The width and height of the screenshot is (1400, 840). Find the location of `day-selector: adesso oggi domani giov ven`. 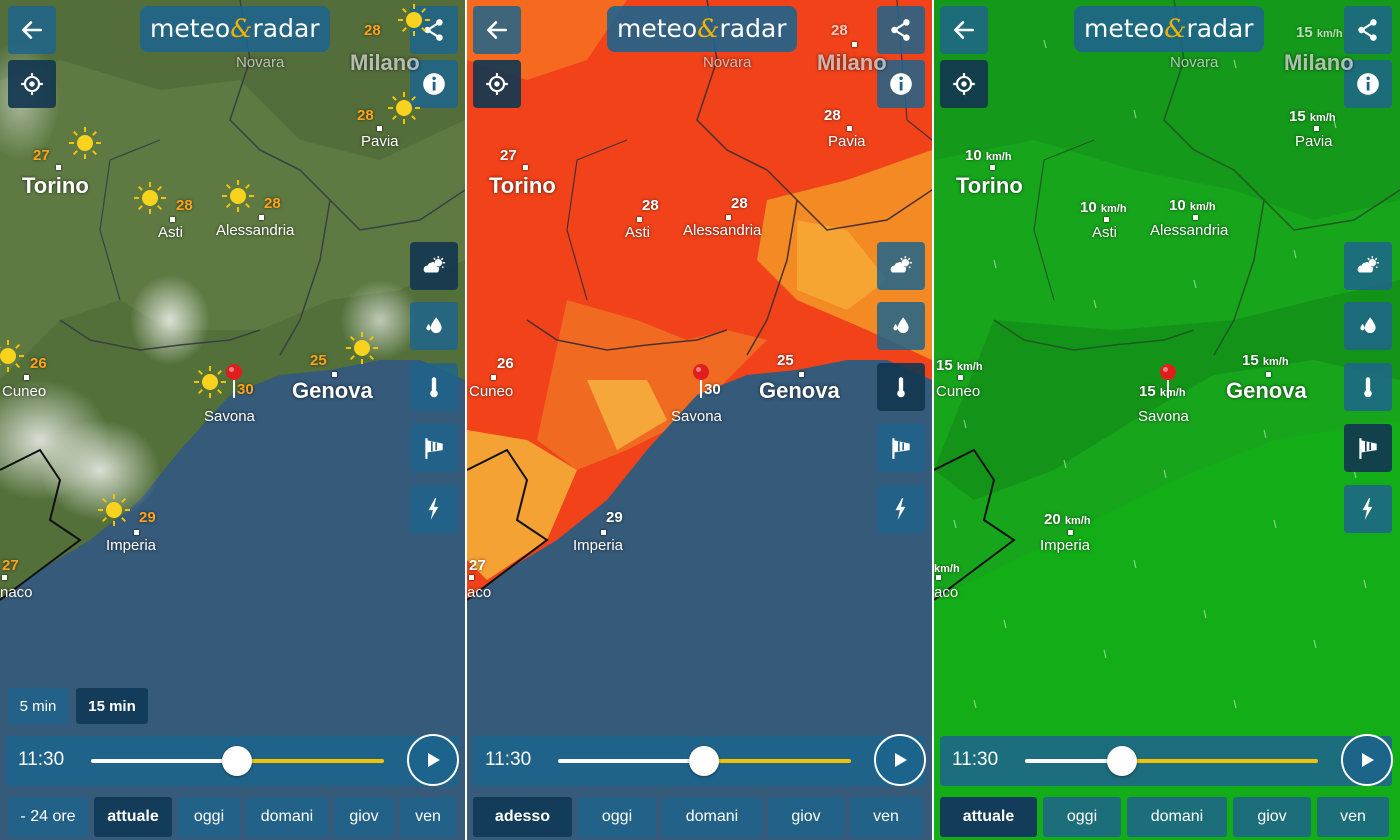

day-selector: adesso oggi domani giov ven is located at coordinates (697, 817).